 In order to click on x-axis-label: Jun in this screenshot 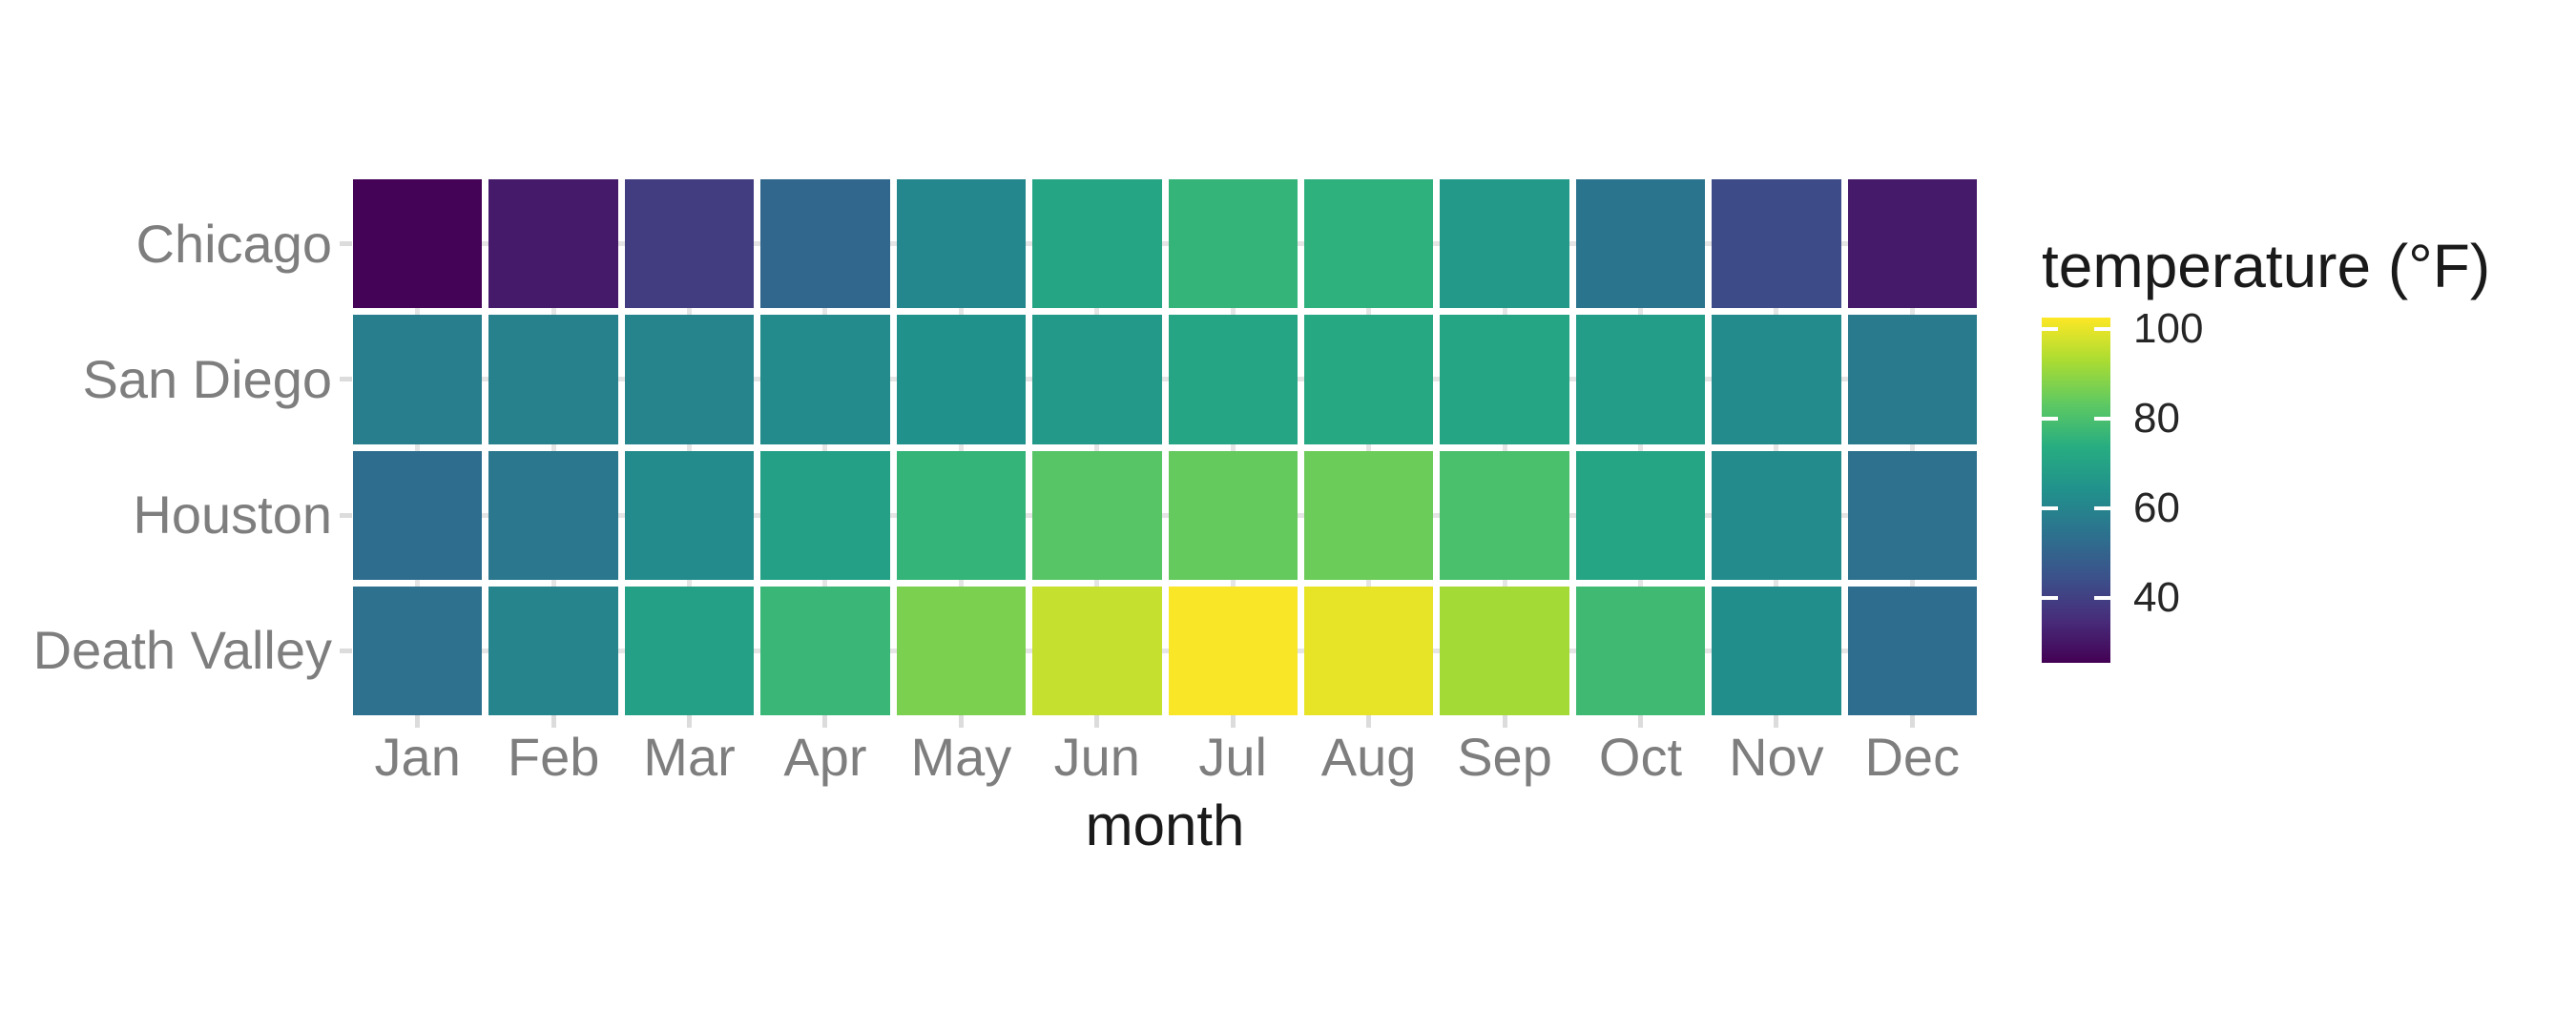, I will do `click(1096, 757)`.